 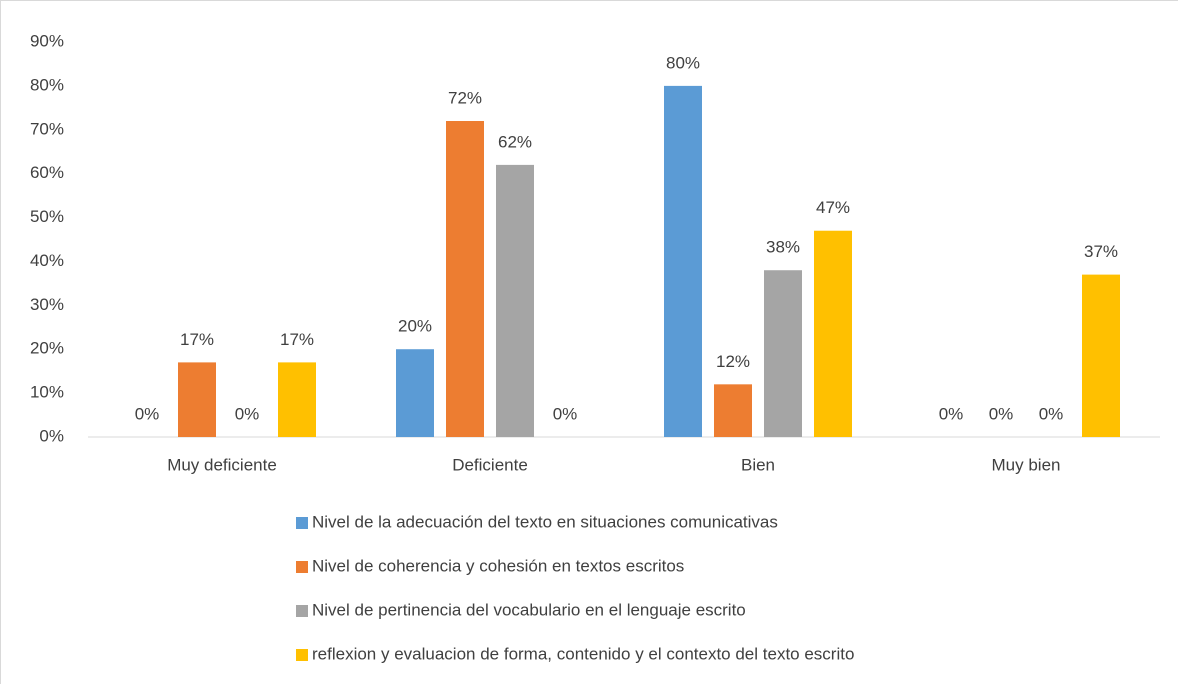 What do you see at coordinates (758, 464) in the screenshot?
I see `x-tick-label: Bien` at bounding box center [758, 464].